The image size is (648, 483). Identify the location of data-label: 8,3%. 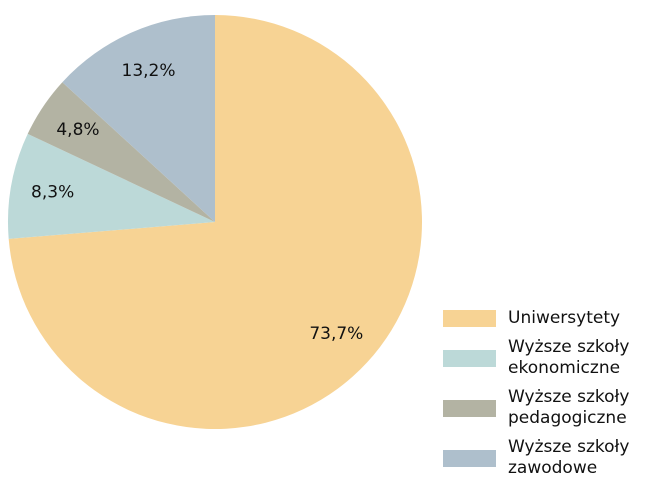
(52, 193).